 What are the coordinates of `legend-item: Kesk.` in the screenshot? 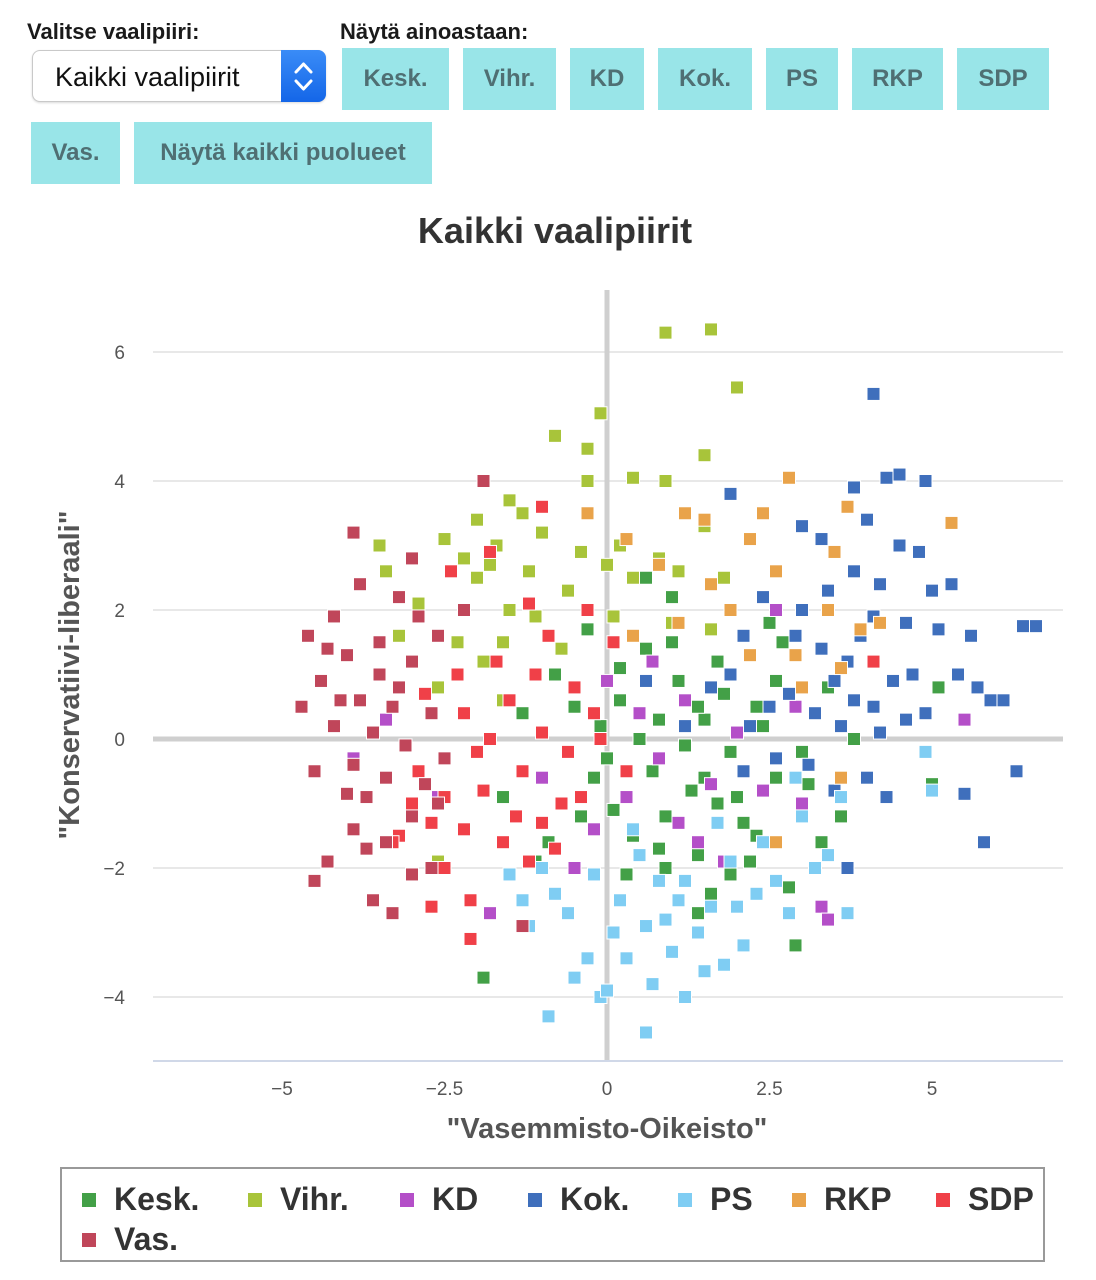 It's located at (140, 1199).